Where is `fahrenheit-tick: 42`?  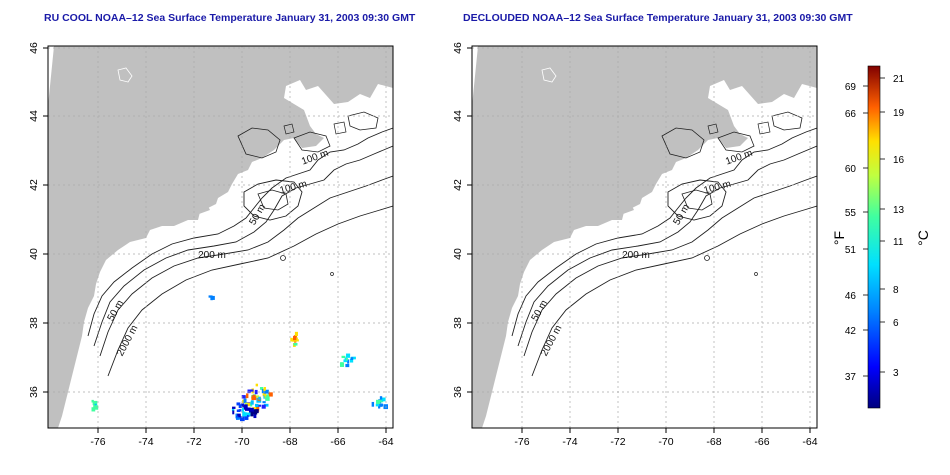 fahrenheit-tick: 42 is located at coordinates (851, 331).